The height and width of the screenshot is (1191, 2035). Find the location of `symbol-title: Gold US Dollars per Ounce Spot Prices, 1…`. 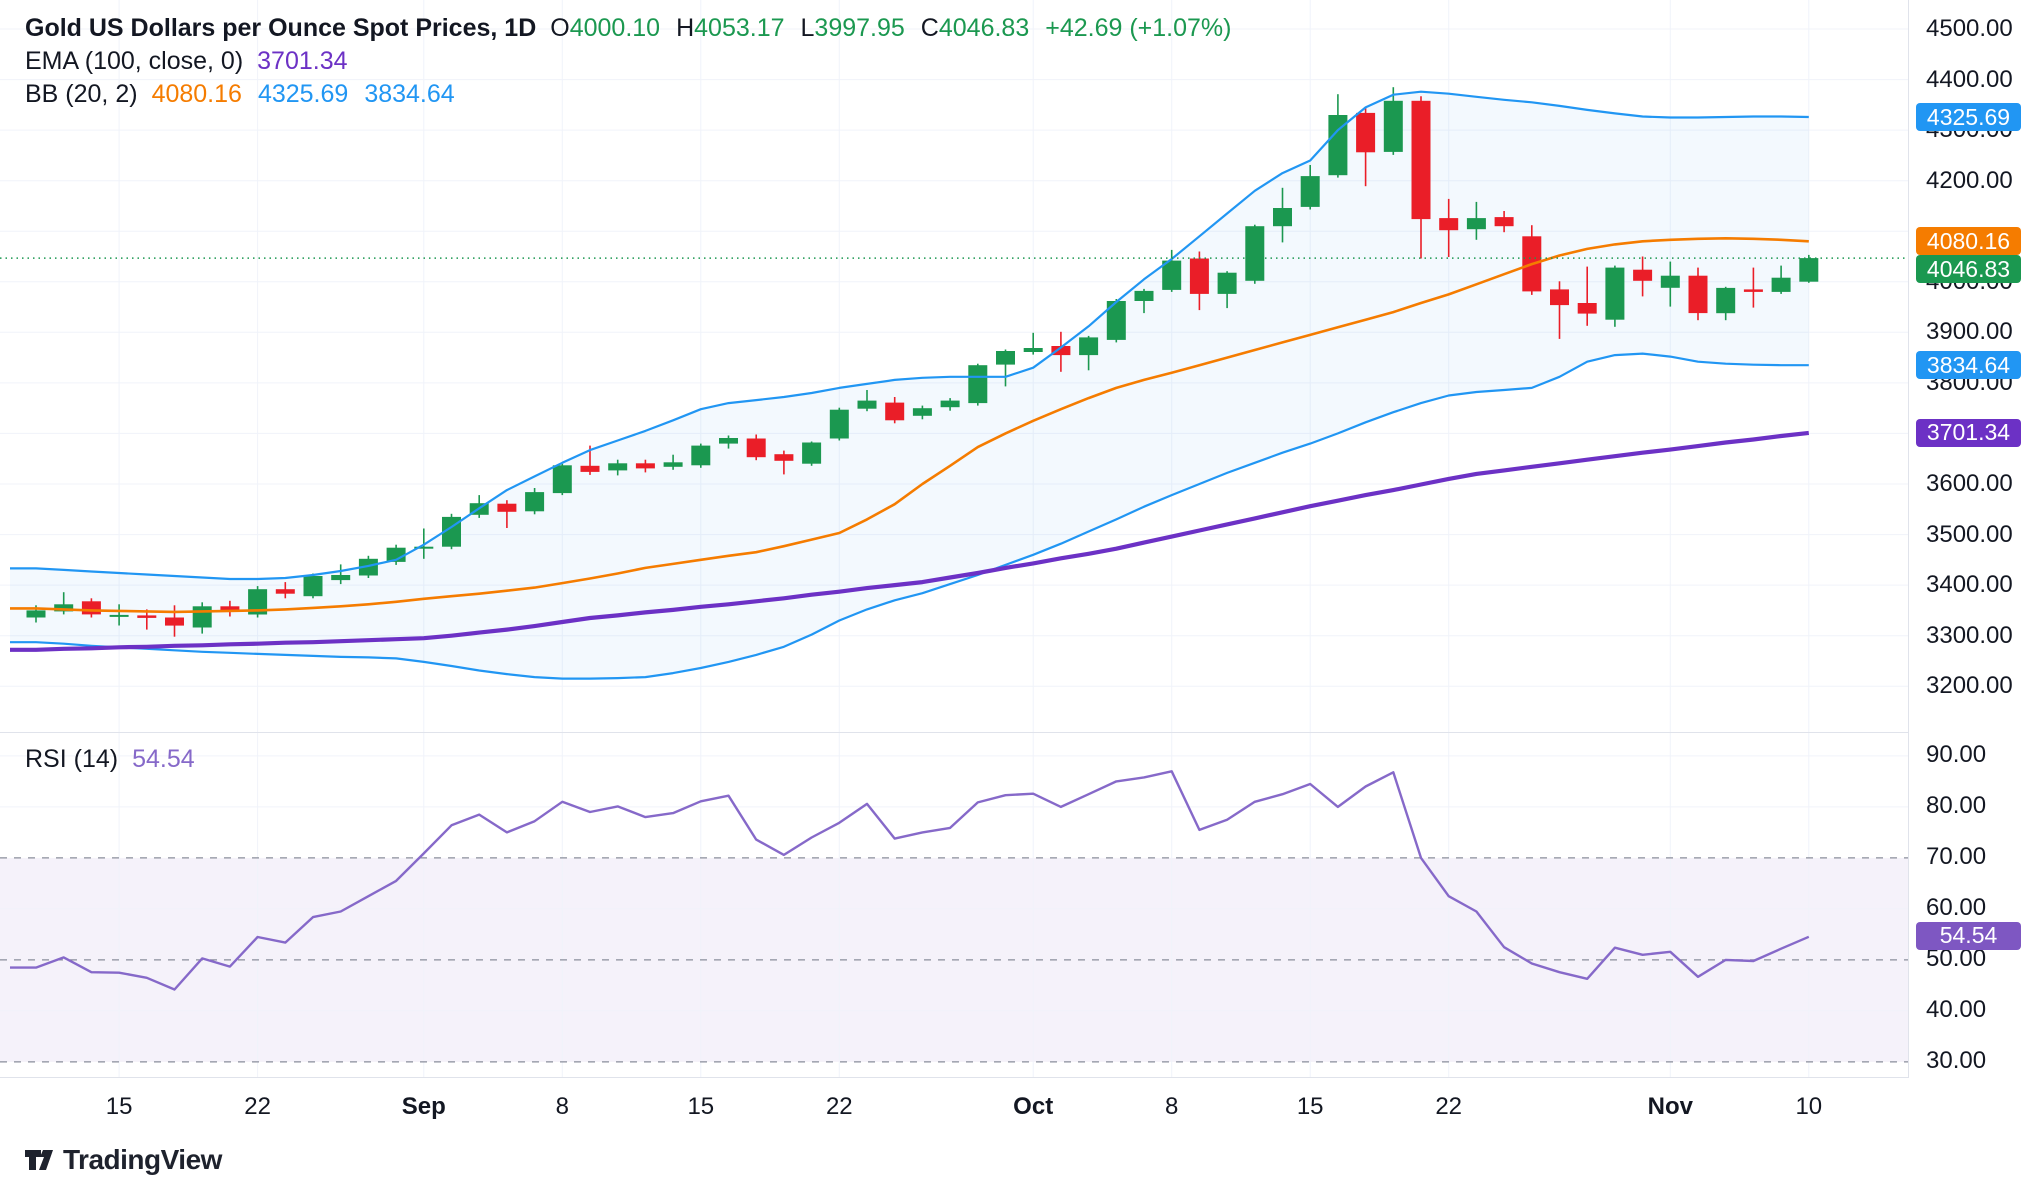

symbol-title: Gold US Dollars per Ounce Spot Prices, 1… is located at coordinates (281, 28).